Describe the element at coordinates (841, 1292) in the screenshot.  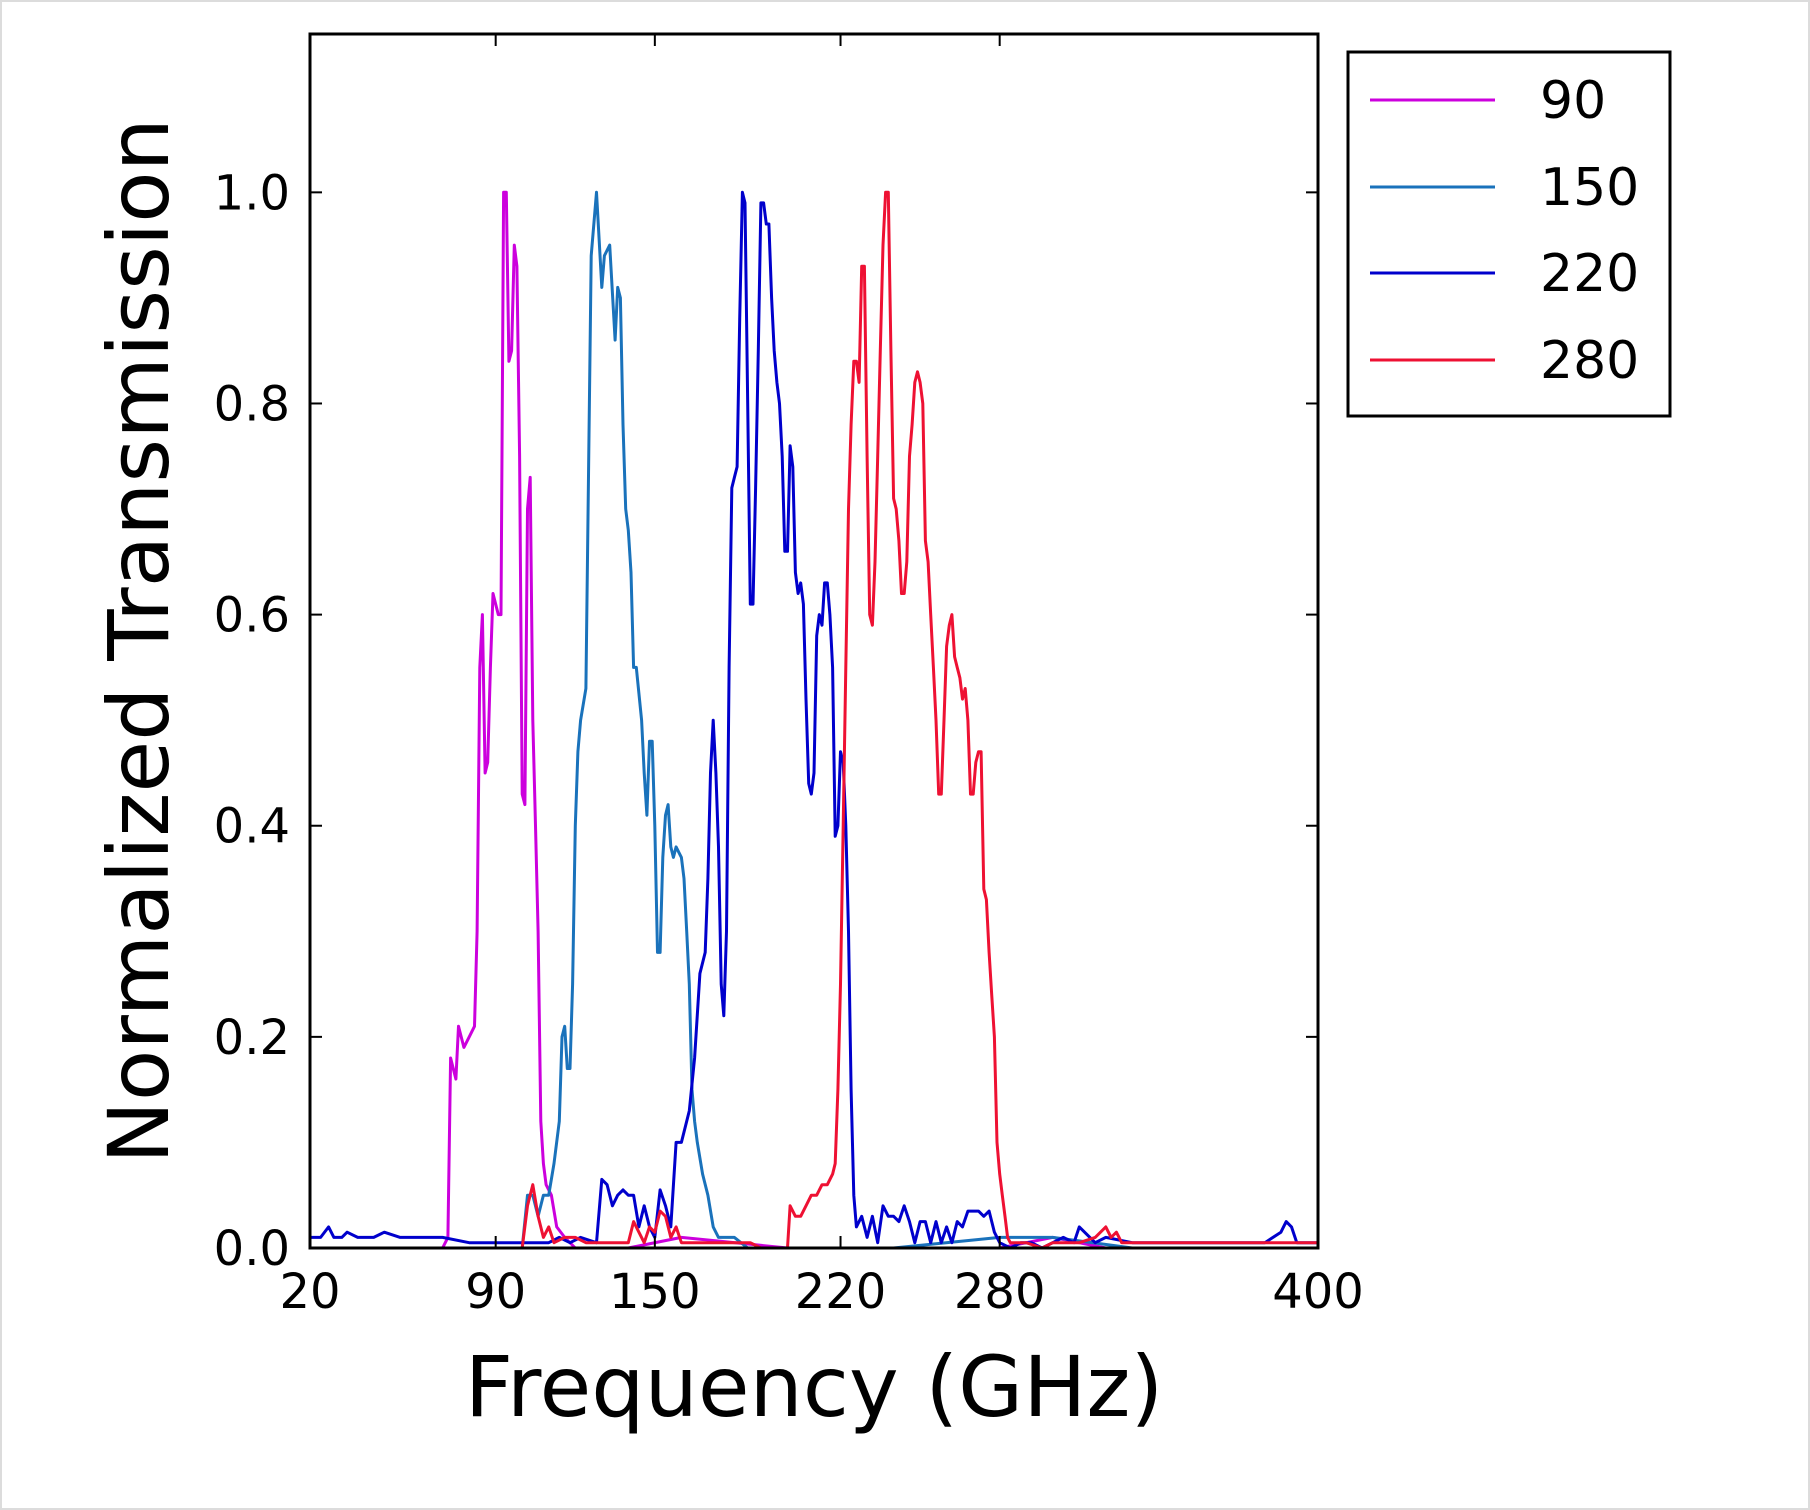
I see `x-tick-label: 220` at that location.